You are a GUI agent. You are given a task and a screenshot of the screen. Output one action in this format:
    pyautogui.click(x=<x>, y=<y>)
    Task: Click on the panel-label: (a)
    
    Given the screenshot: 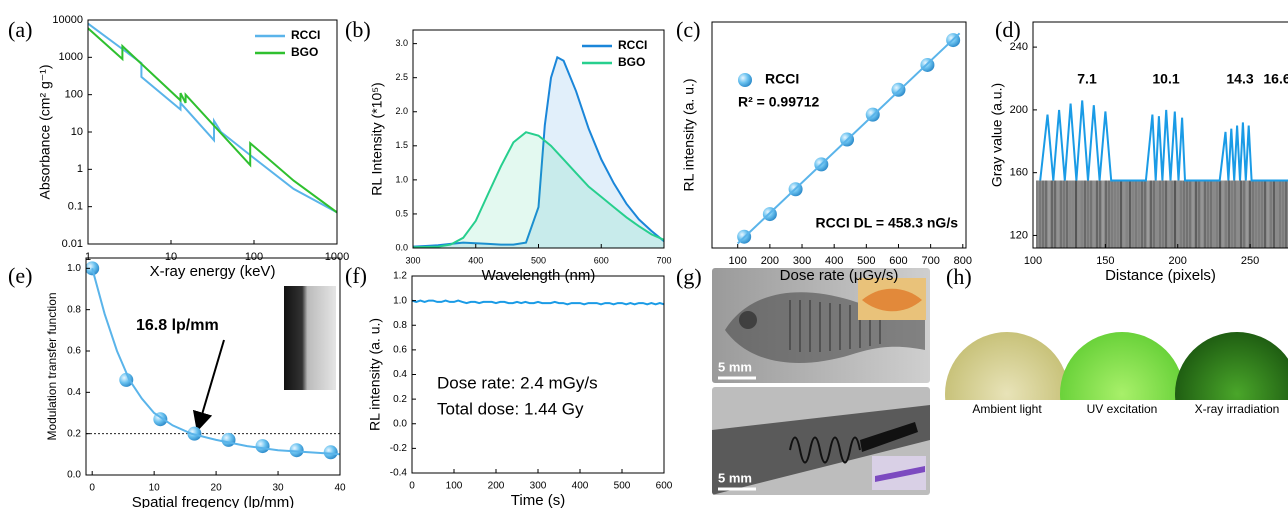 What is the action you would take?
    pyautogui.click(x=20, y=29)
    